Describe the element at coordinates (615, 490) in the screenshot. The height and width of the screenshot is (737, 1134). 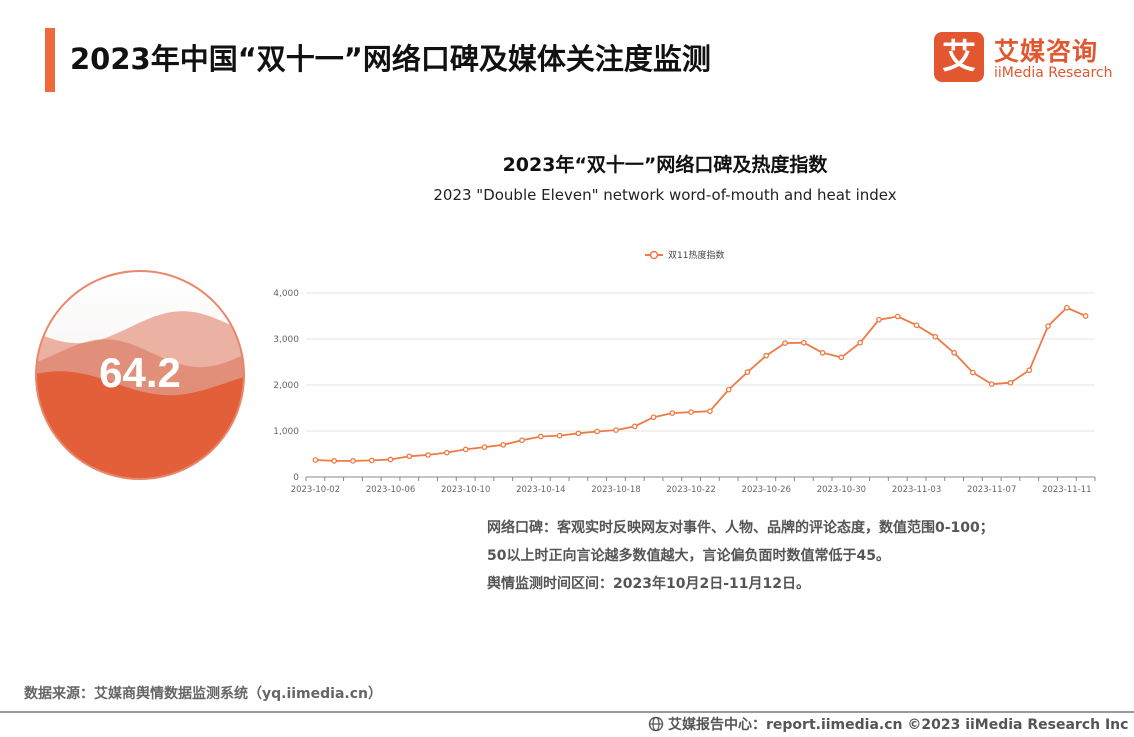
I see `x-tick-label: 2023-10-18` at that location.